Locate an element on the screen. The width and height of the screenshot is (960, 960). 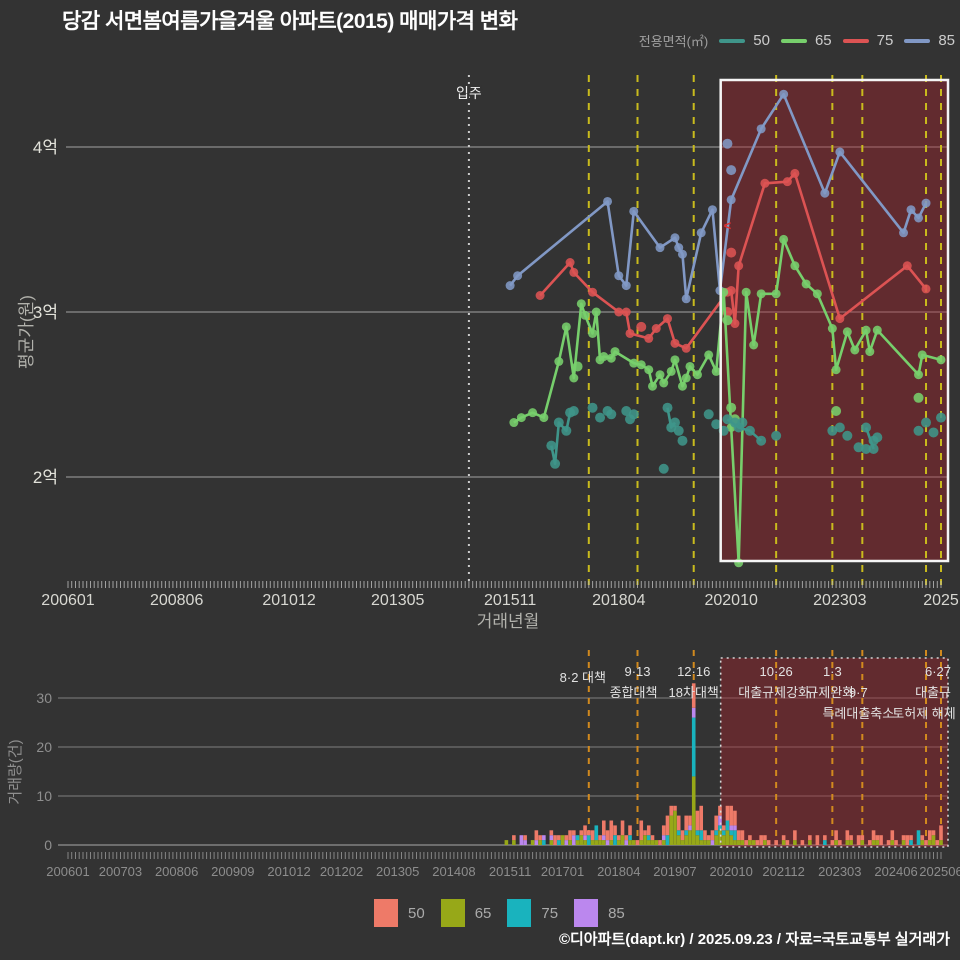
x-tick-label: 200601 is located at coordinates (67, 600).